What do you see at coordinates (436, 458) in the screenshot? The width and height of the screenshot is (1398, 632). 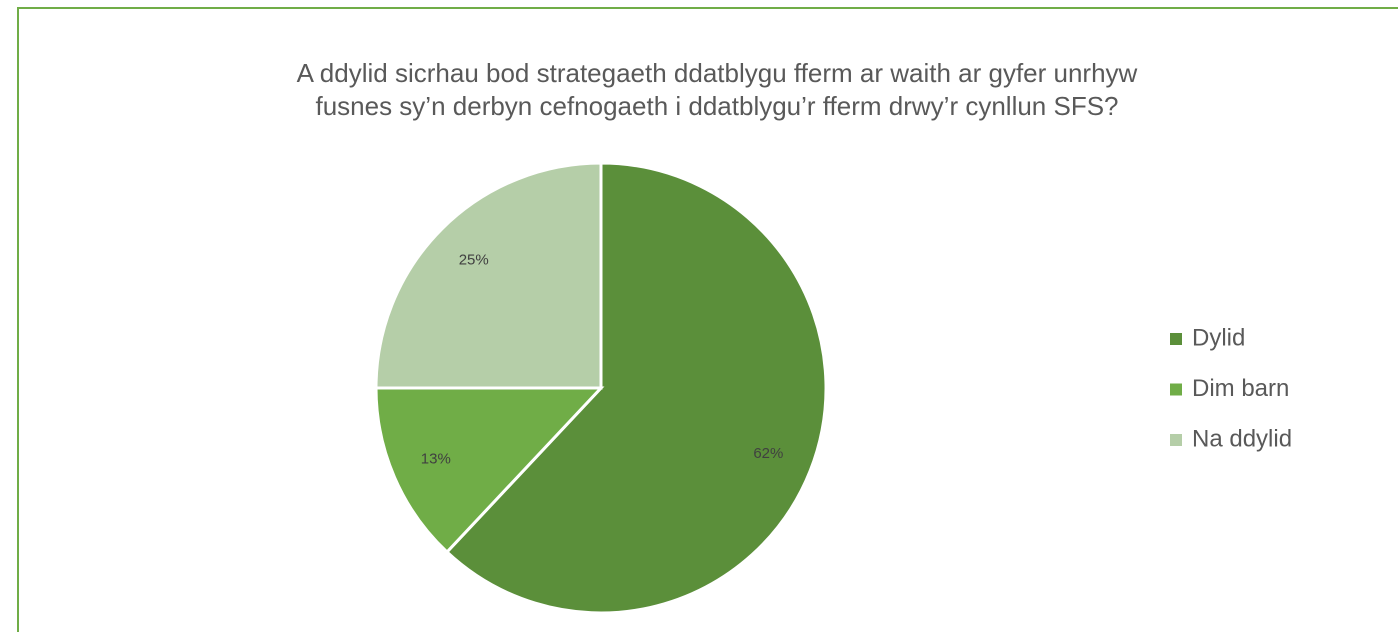 I see `data-label: 13%` at bounding box center [436, 458].